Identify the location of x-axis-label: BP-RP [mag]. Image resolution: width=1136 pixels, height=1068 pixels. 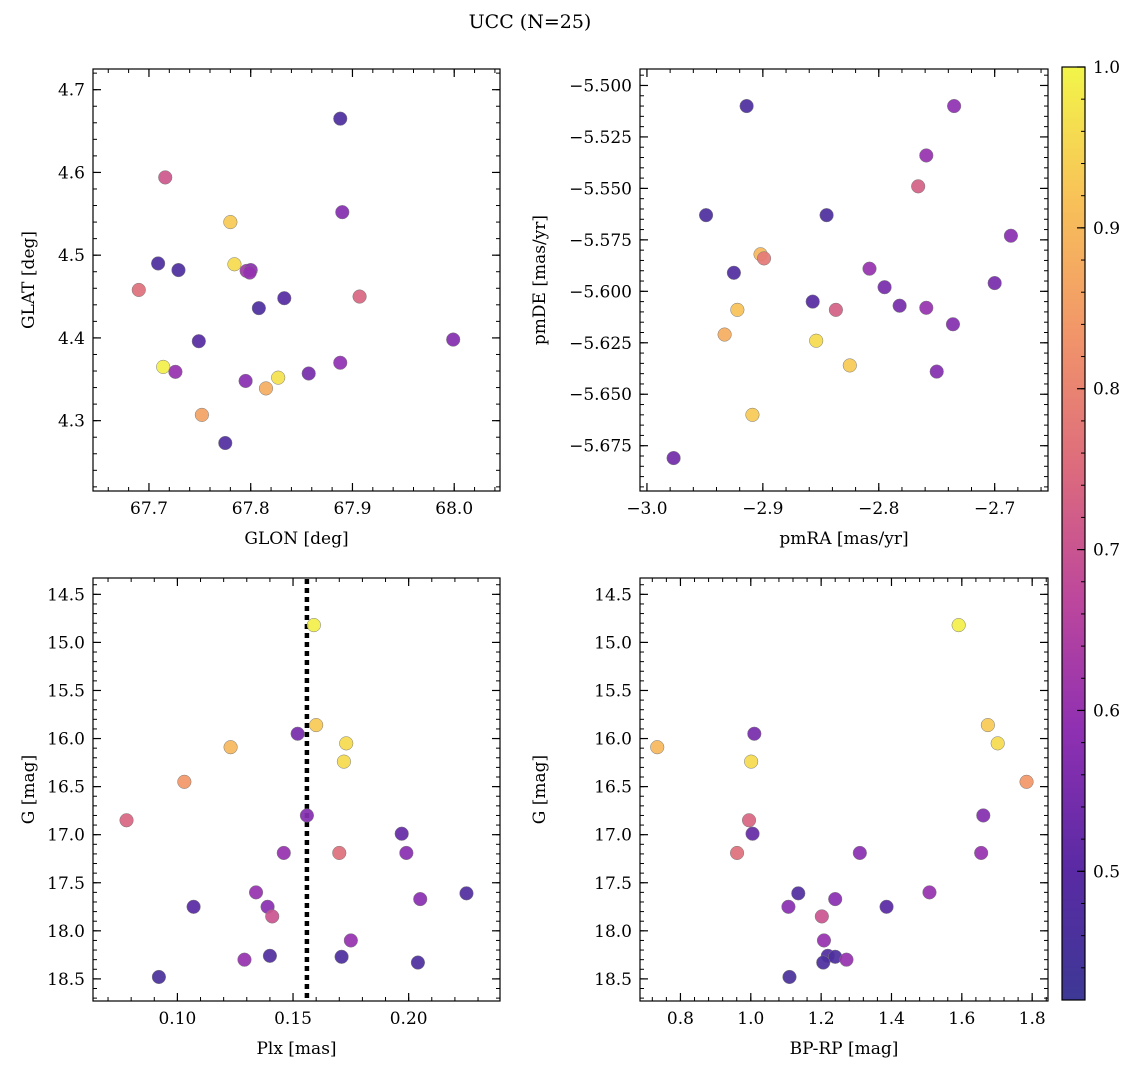
(844, 1049).